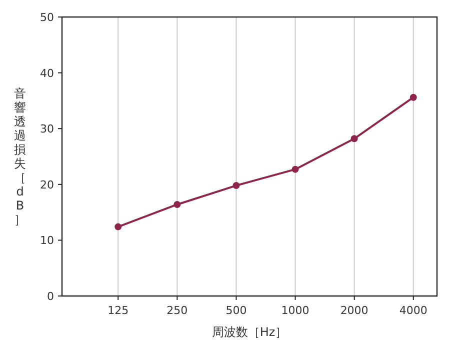 This screenshot has width=449, height=352. Describe the element at coordinates (236, 310) in the screenshot. I see `x-tick-label: 500` at that location.